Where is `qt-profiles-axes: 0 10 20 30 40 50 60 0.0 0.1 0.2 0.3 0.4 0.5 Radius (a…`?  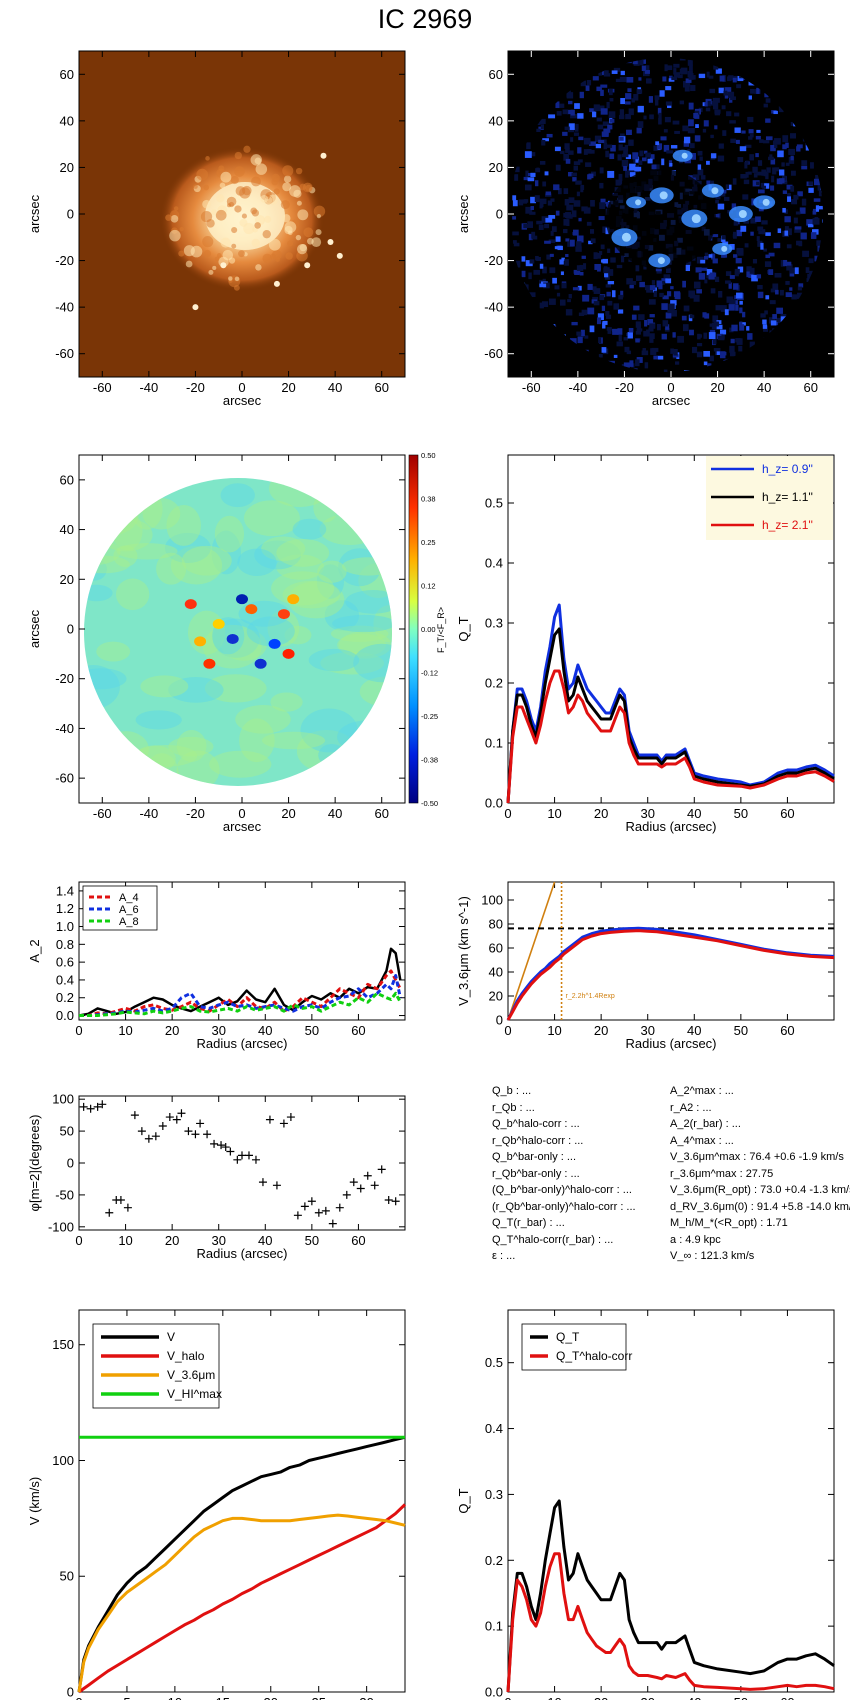
qt-profiles-axes: 0 10 20 30 40 50 60 0.0 0.1 0.2 0.3 0.4 0.5 Radius (a… is located at coordinates (645, 644).